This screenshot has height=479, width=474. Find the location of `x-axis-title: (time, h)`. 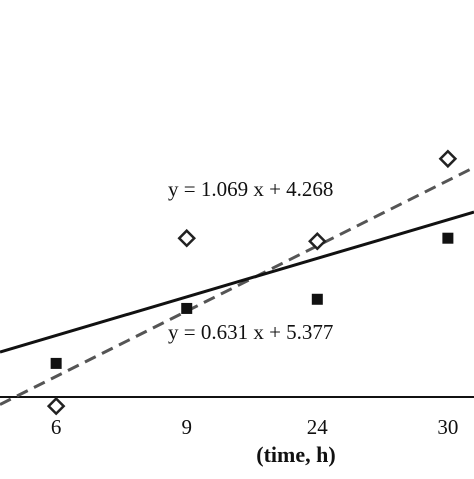

x-axis-title: (time, h) is located at coordinates (295, 454).